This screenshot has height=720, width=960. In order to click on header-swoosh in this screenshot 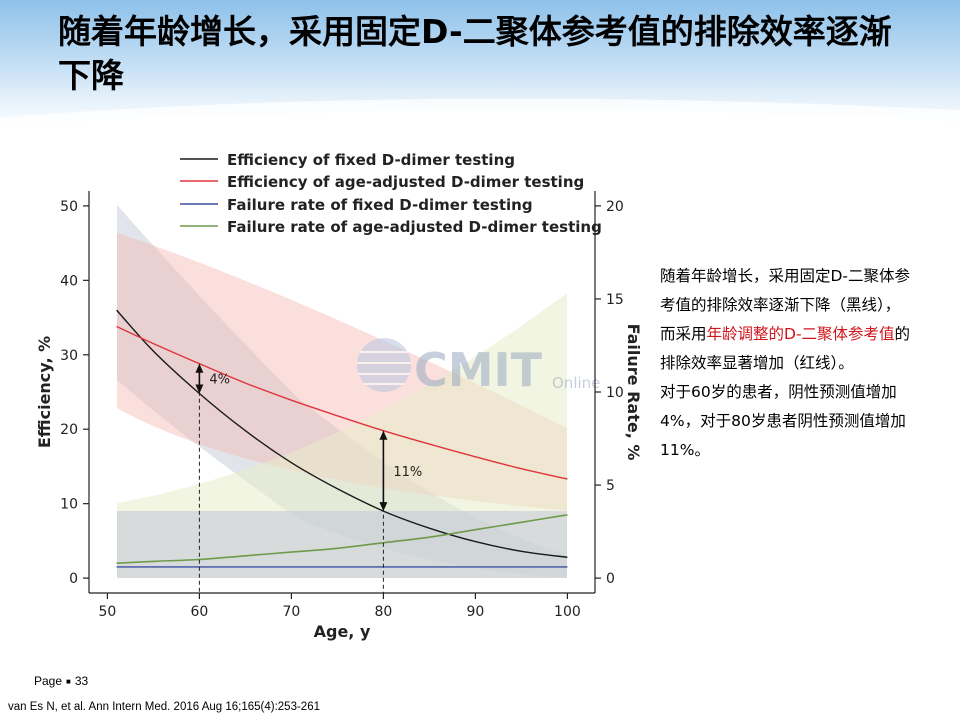, I will do `click(480, 124)`.